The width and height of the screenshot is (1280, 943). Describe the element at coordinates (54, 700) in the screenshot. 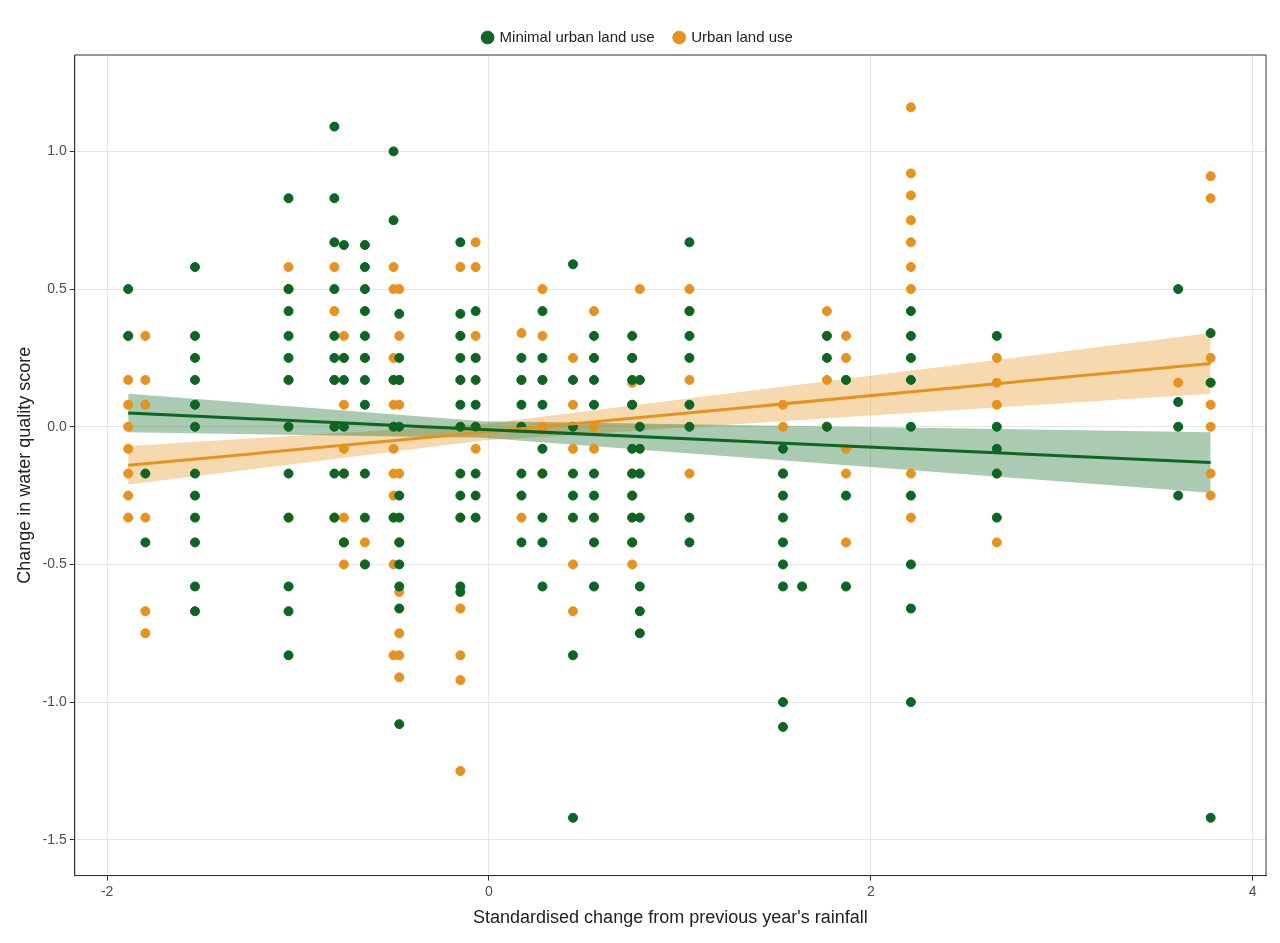

I see `y-tick-label: -1.0` at that location.